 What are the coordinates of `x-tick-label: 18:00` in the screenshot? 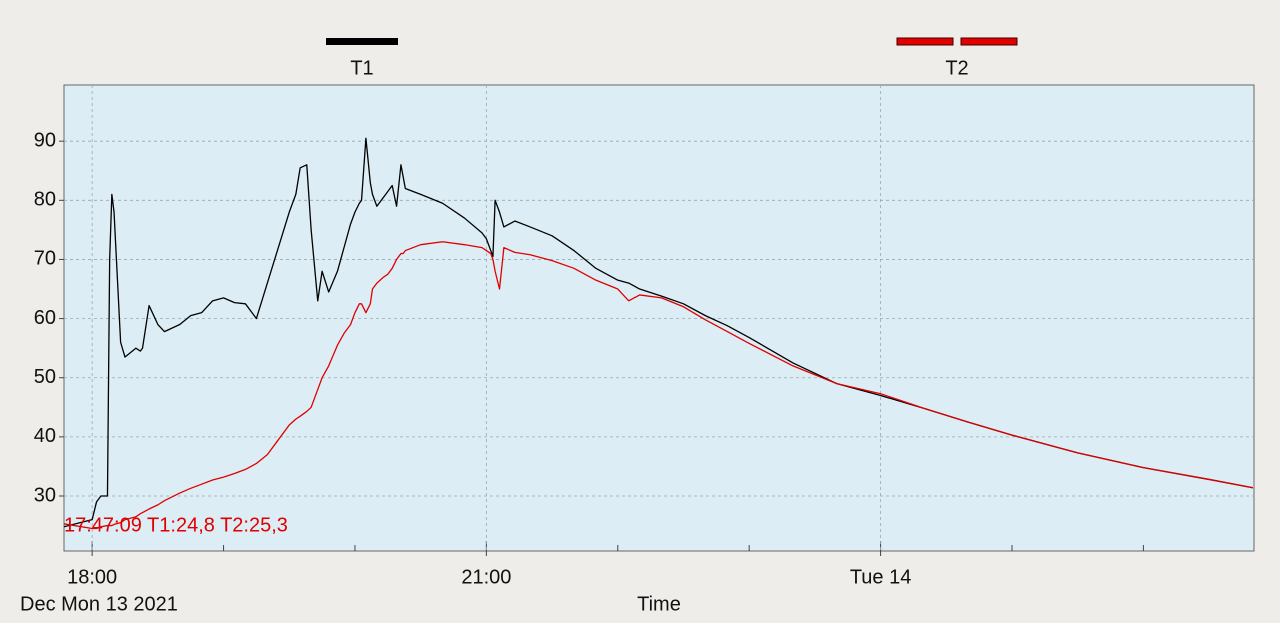 It's located at (92, 577).